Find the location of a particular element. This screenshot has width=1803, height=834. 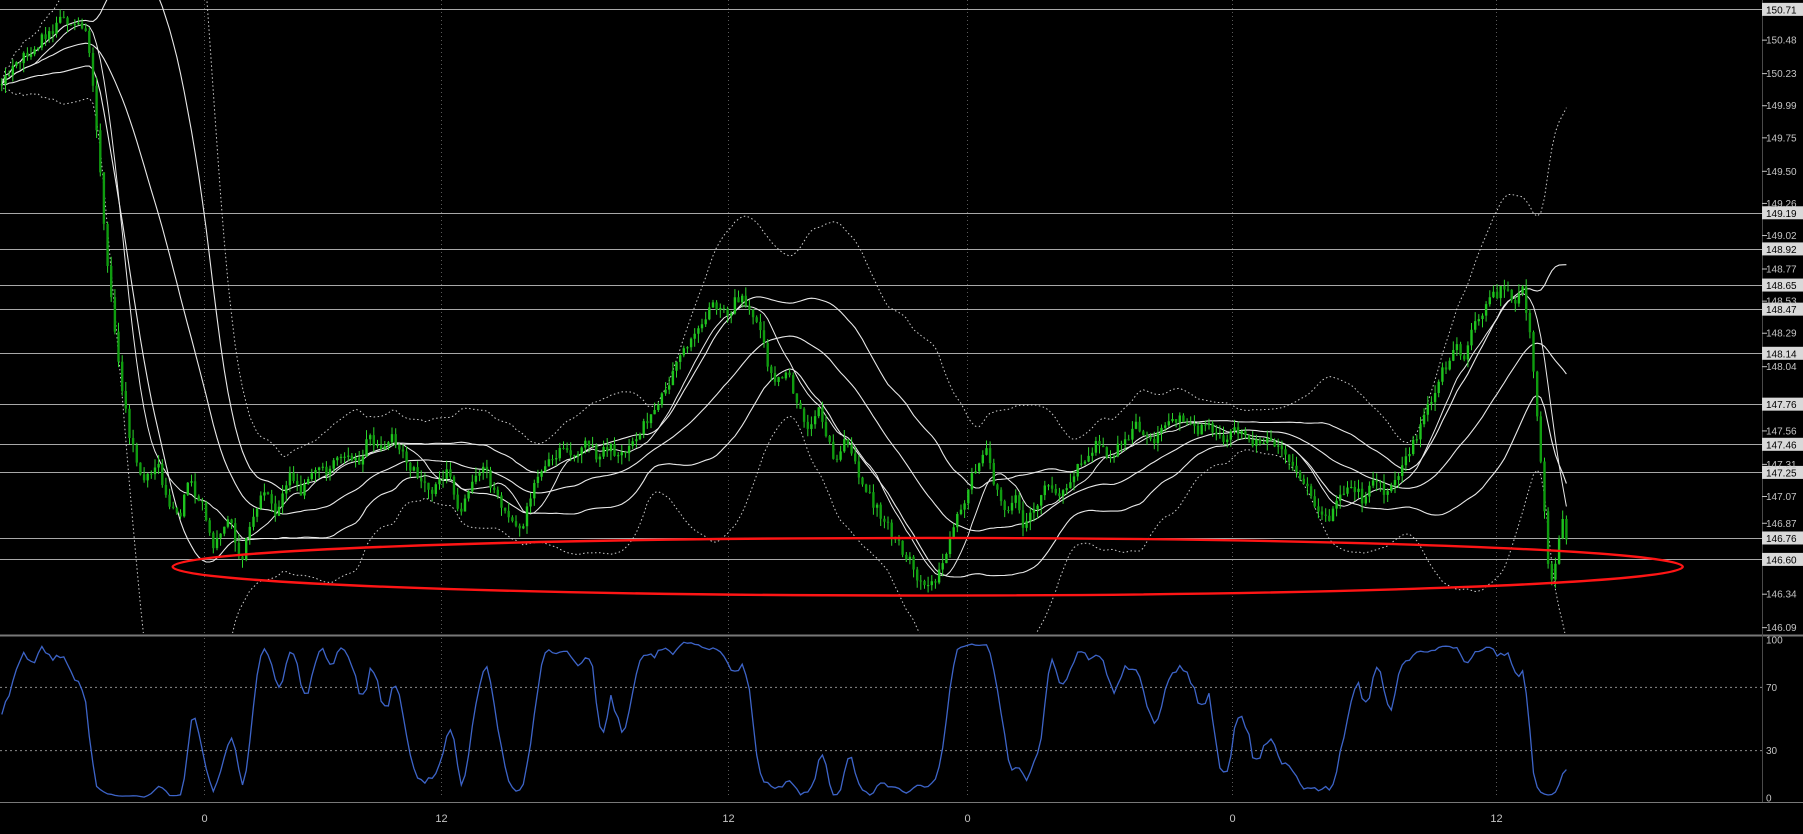

price-level-tag-label: 148.47 is located at coordinates (1781, 310).